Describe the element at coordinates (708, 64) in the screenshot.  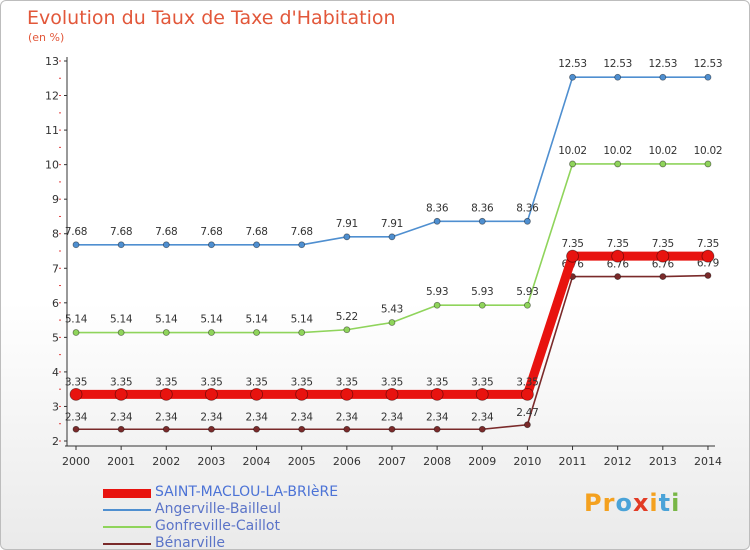
I see `data-label: 12.53` at that location.